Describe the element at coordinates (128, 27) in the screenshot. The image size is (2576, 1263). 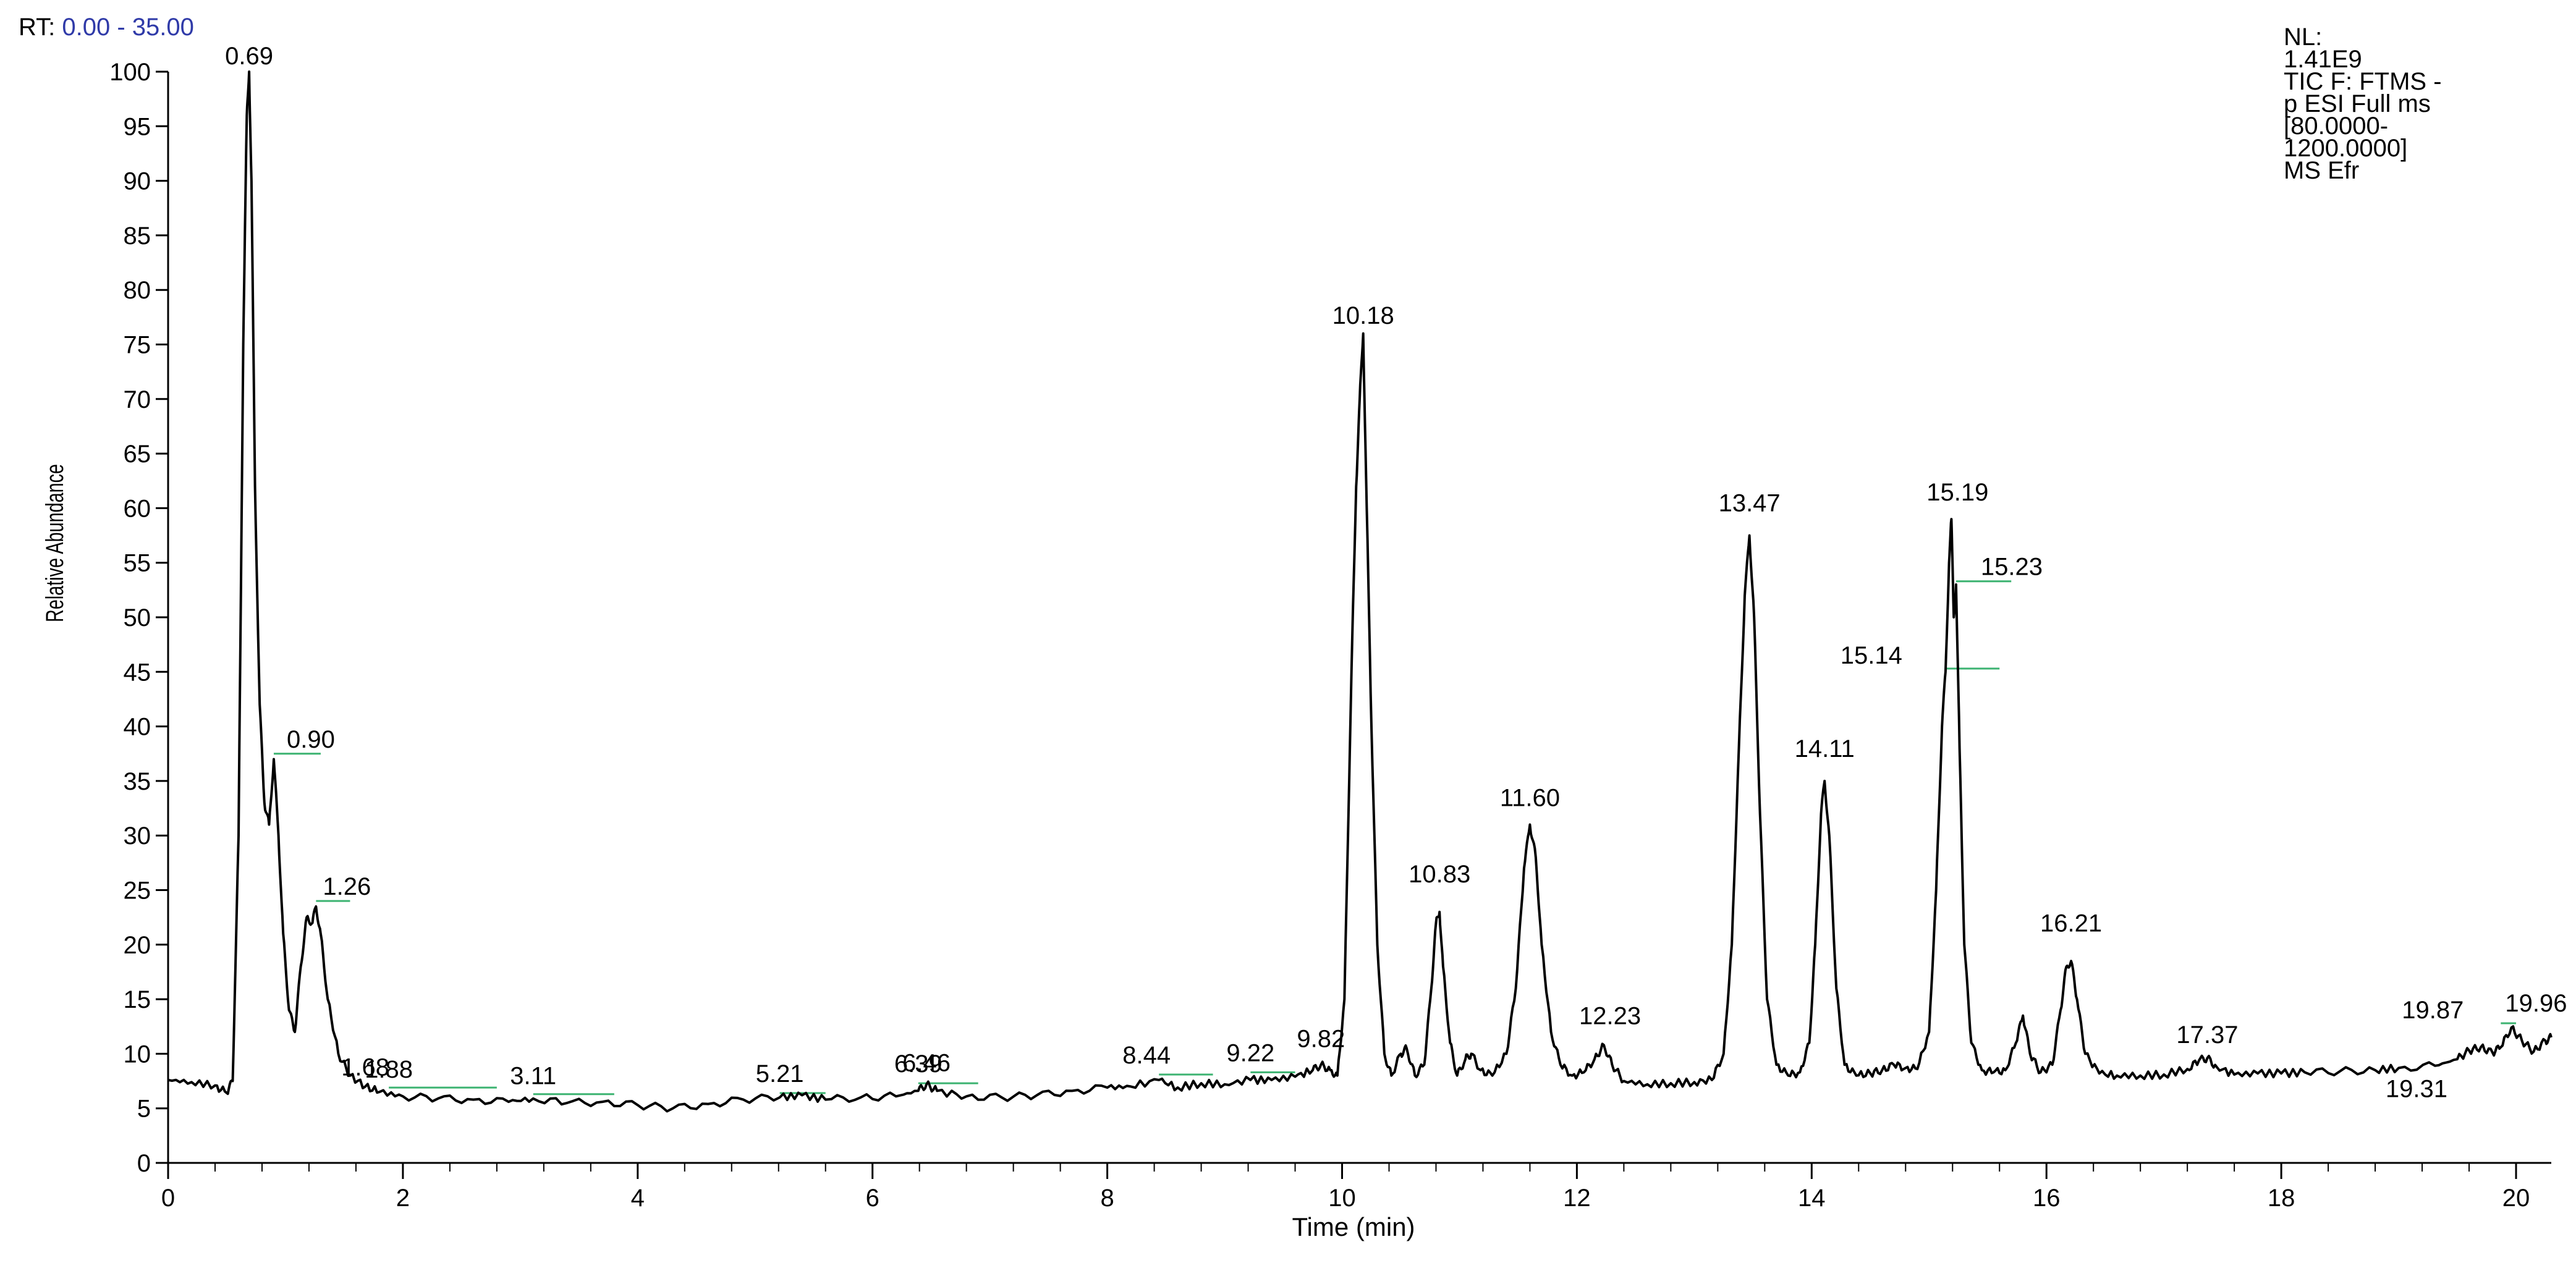
I see `rt-range-value: 0.00 - 35.00` at that location.